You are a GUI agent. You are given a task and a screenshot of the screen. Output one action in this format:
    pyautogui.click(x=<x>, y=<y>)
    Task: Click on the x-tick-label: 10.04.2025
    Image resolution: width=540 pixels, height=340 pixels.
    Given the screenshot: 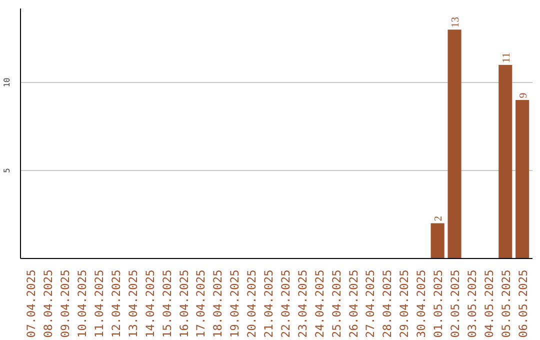 What is the action you would take?
    pyautogui.click(x=82, y=304)
    